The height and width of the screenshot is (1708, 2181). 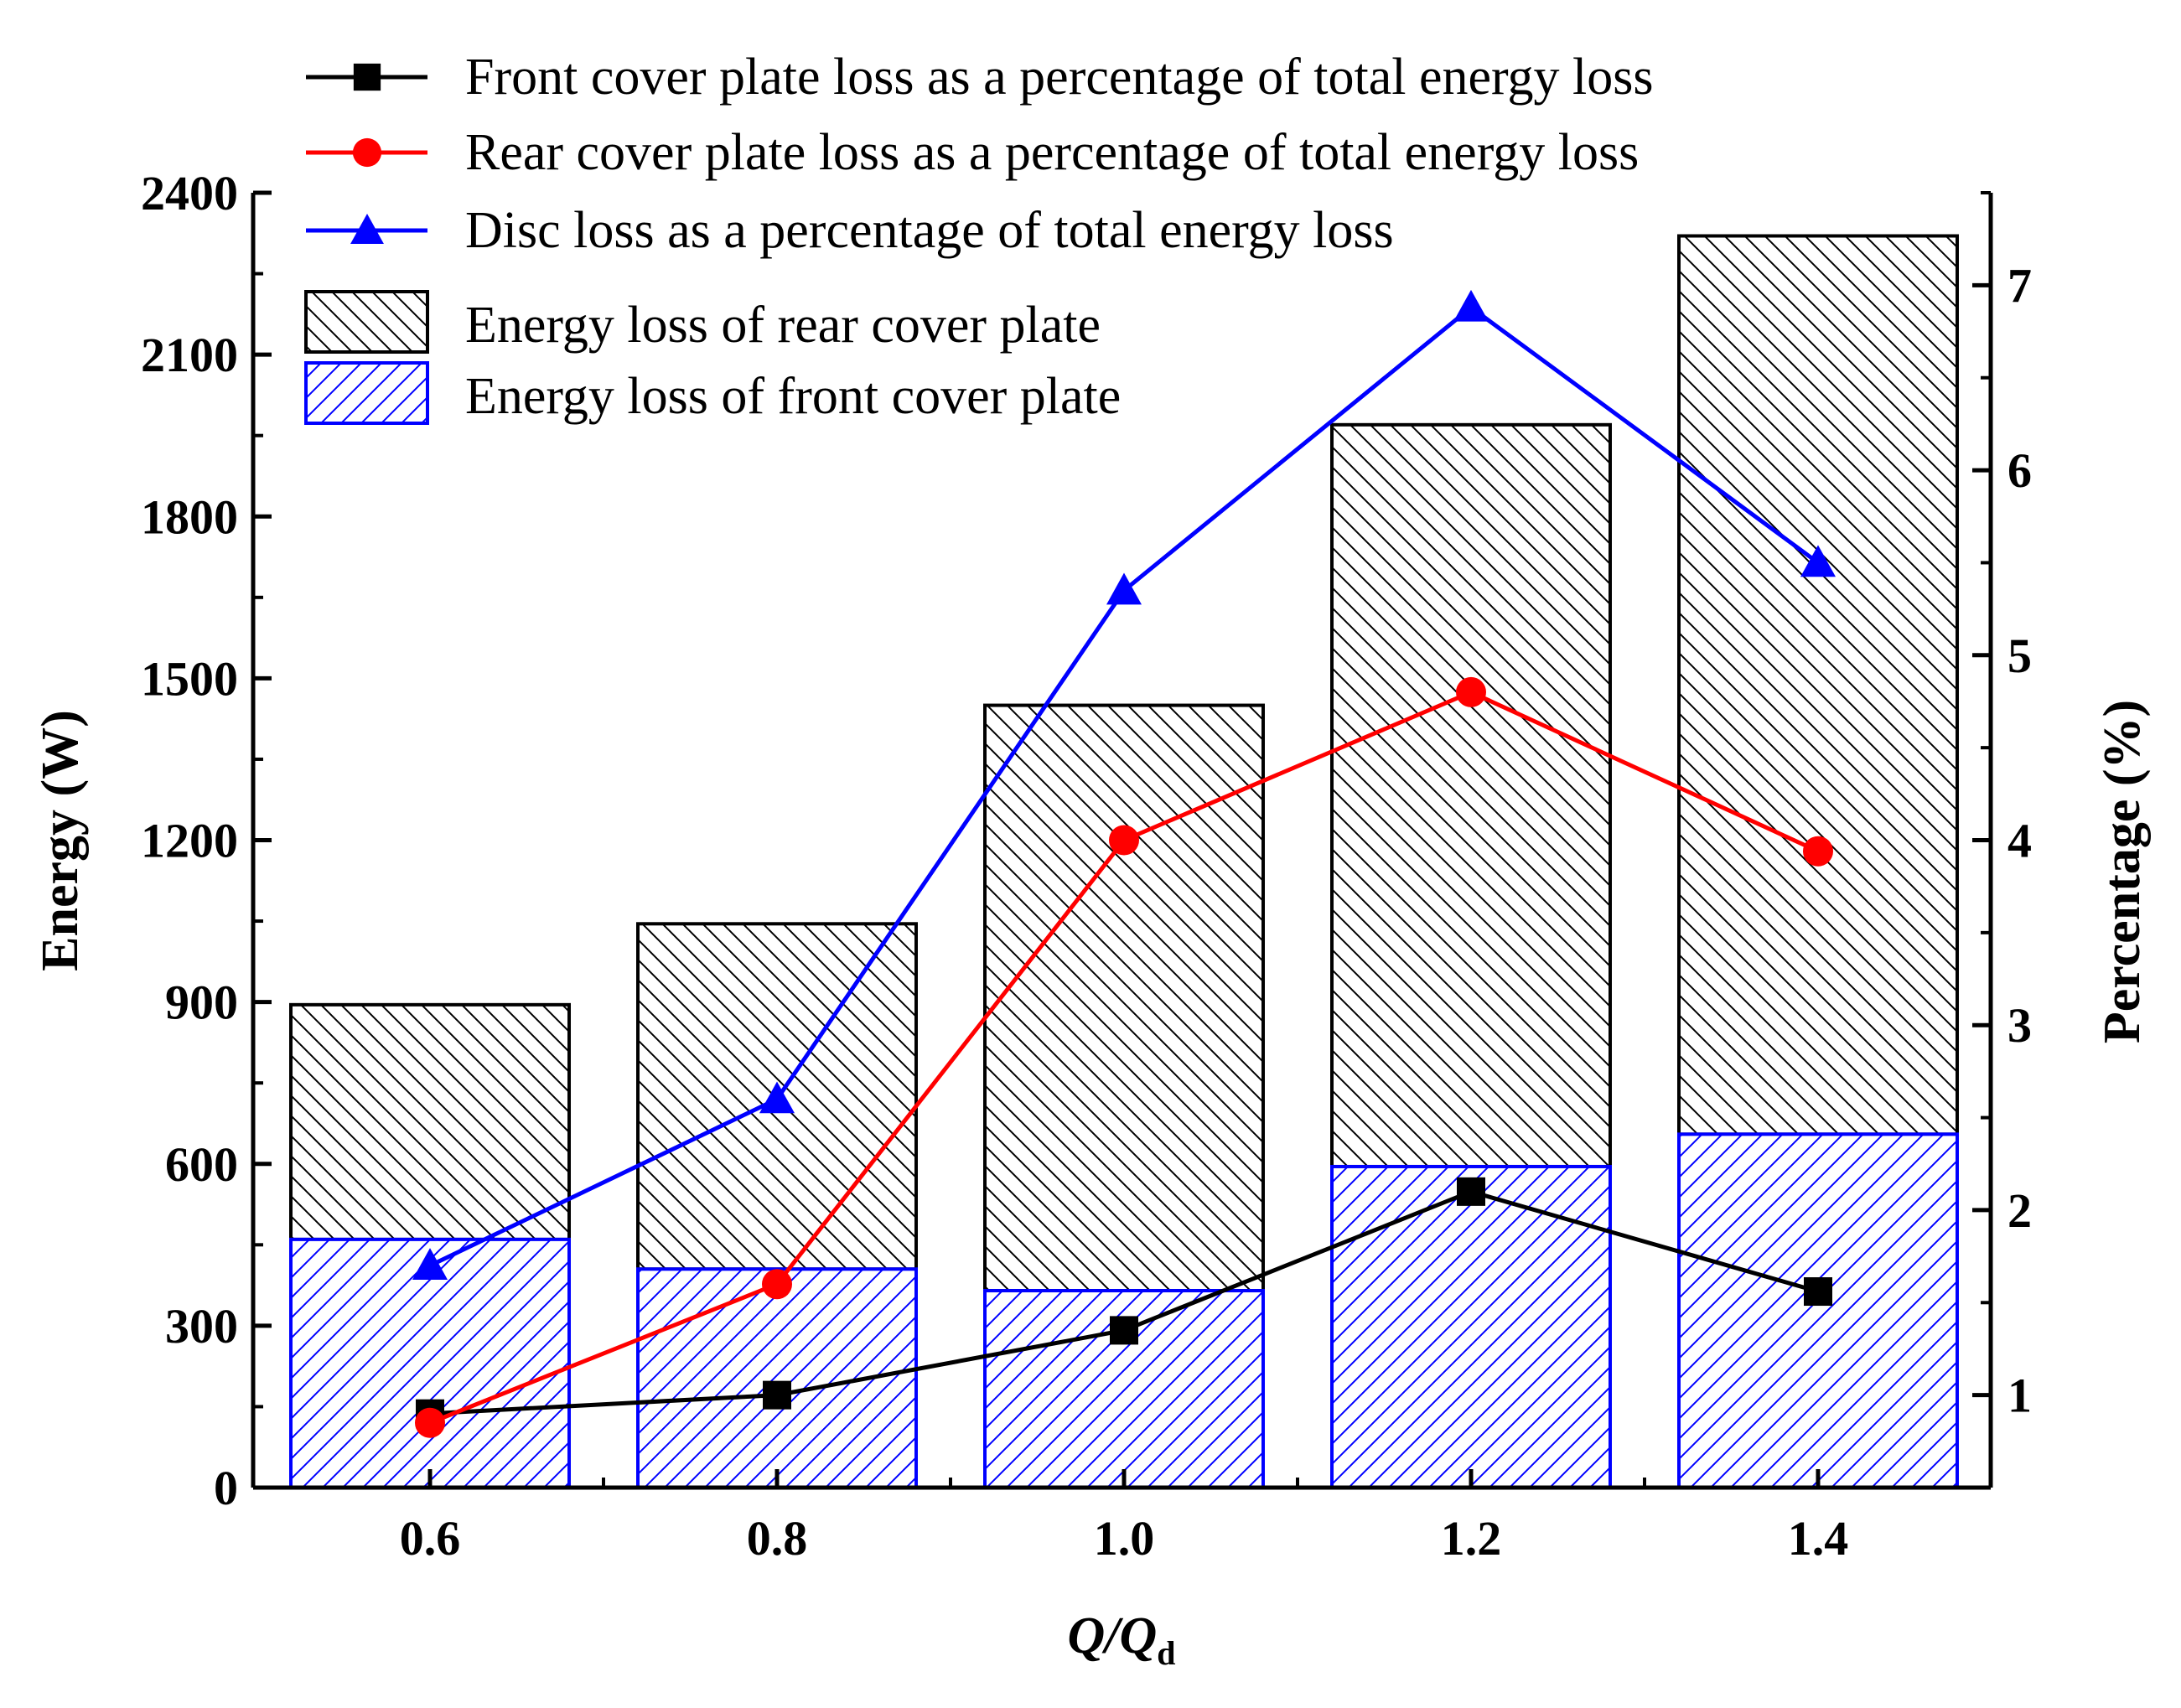 I want to click on x-tick-label-0.8: 0.8, so click(x=777, y=1538).